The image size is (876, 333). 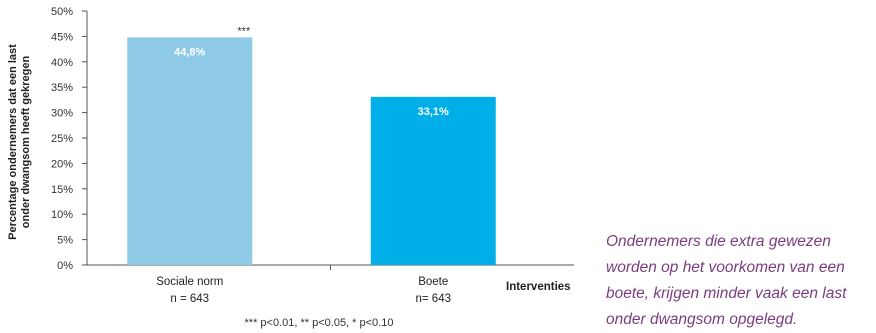 I want to click on y-axis-label-line-1: Percentage ondernemers dat een last, so click(x=13, y=142).